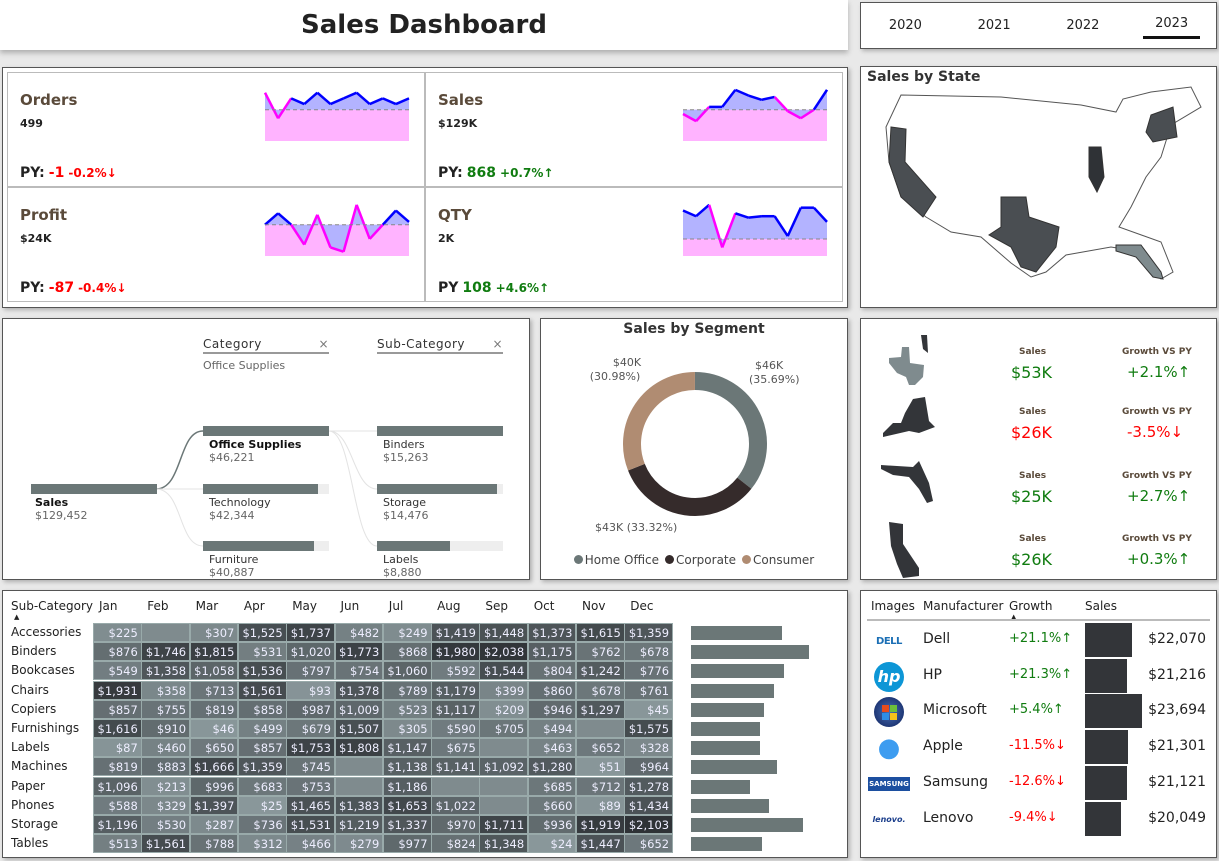  I want to click on header-divider, so click(1038, 620).